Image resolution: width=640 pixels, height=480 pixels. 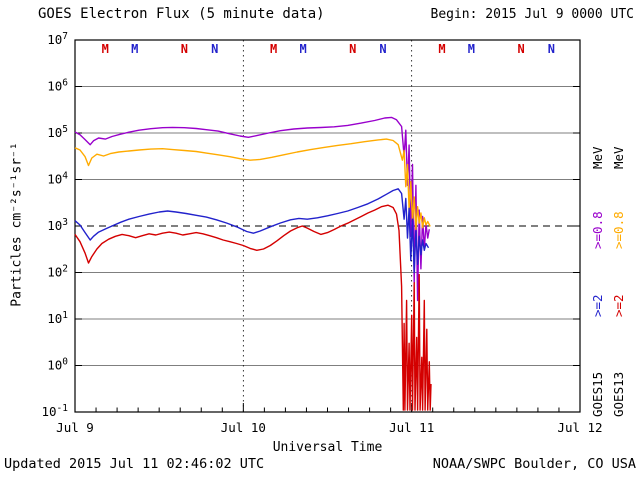 I want to click on y-tick-label: 10⁰, so click(x=57, y=365).